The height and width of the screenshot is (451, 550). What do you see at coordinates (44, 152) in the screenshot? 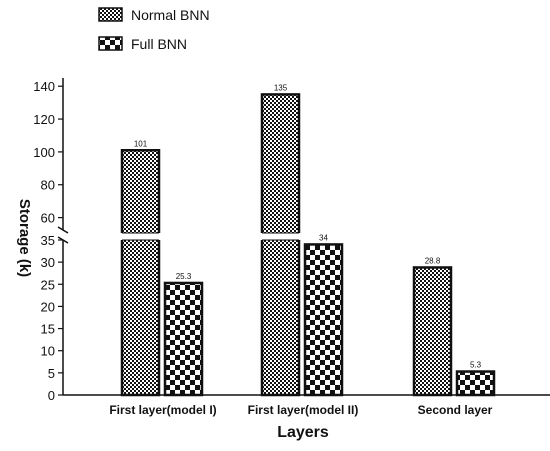
I see `y-tick-label: 100` at bounding box center [44, 152].